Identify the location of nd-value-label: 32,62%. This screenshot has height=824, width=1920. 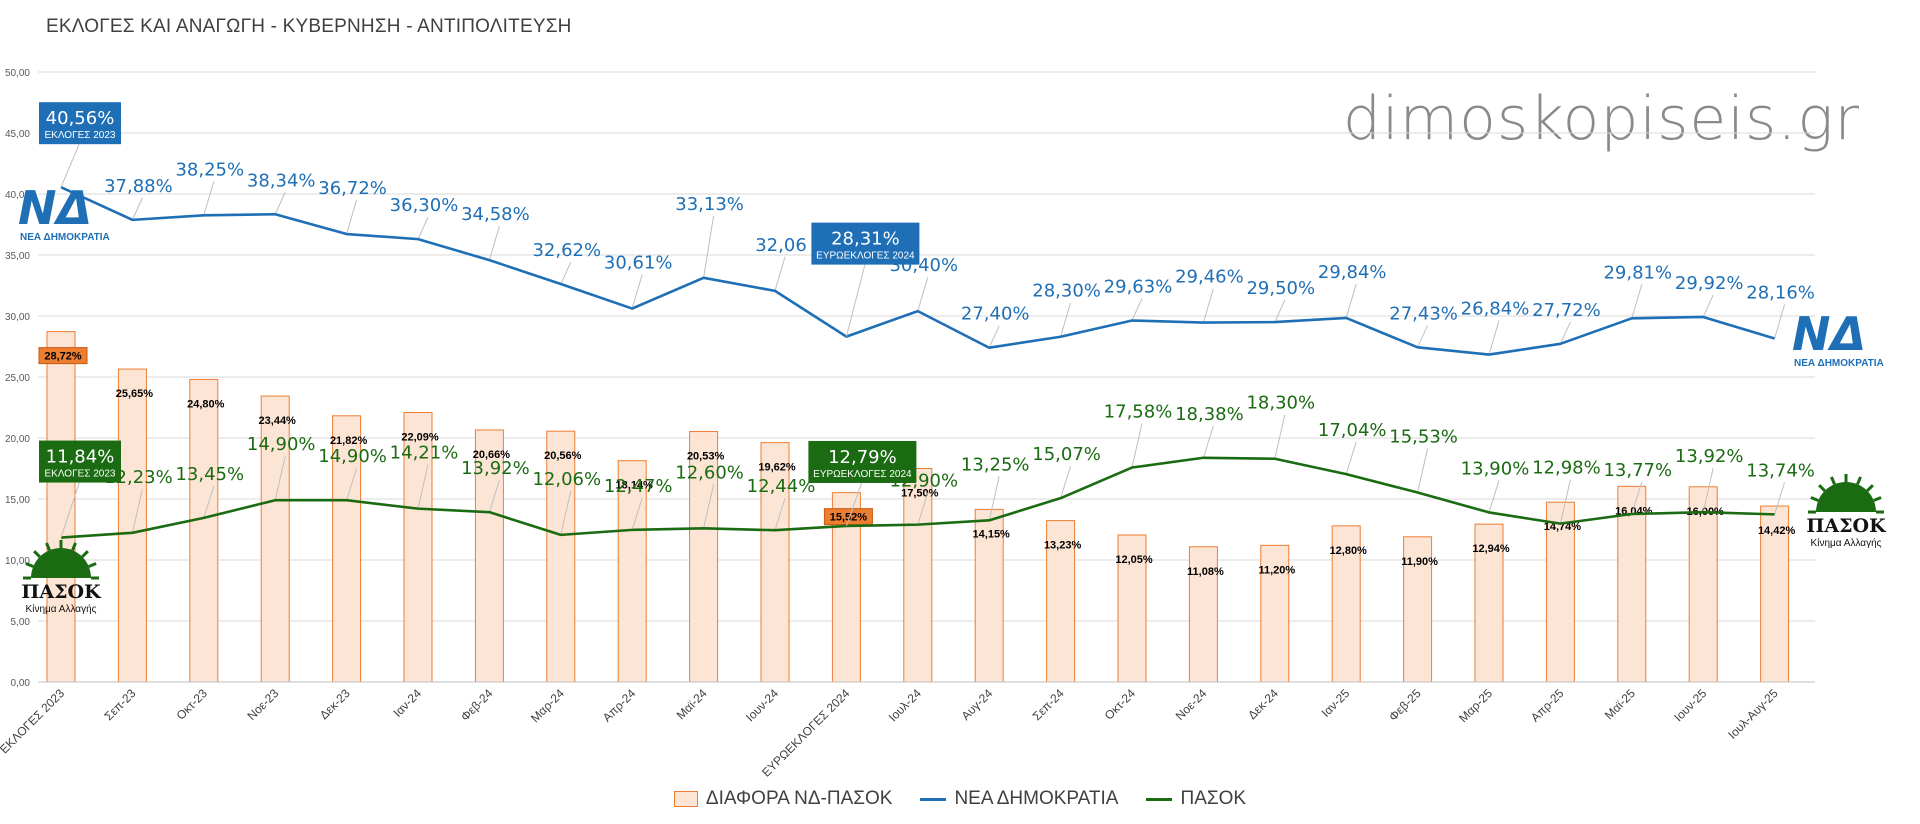
(566, 250).